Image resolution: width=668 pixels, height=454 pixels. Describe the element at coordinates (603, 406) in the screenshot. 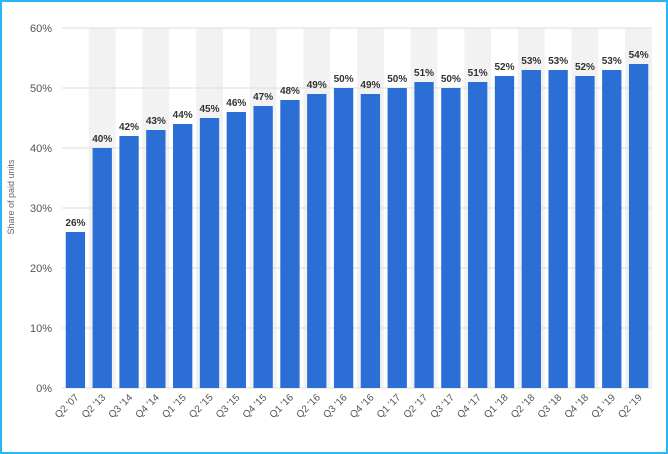

I see `x-tick-label: Q1 '19` at that location.